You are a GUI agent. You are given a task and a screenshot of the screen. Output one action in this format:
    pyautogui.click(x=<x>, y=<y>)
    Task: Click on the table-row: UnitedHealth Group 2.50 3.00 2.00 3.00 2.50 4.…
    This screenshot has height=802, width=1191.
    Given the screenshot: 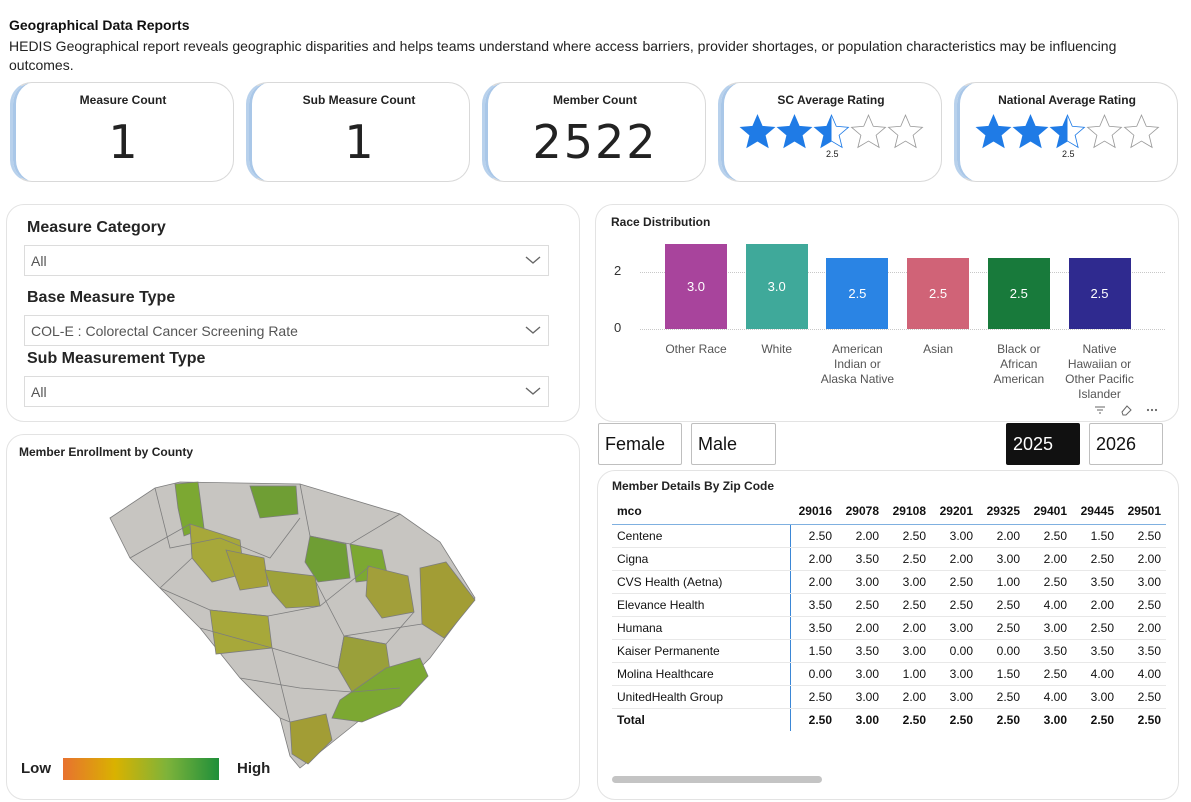 What is the action you would take?
    pyautogui.click(x=889, y=697)
    